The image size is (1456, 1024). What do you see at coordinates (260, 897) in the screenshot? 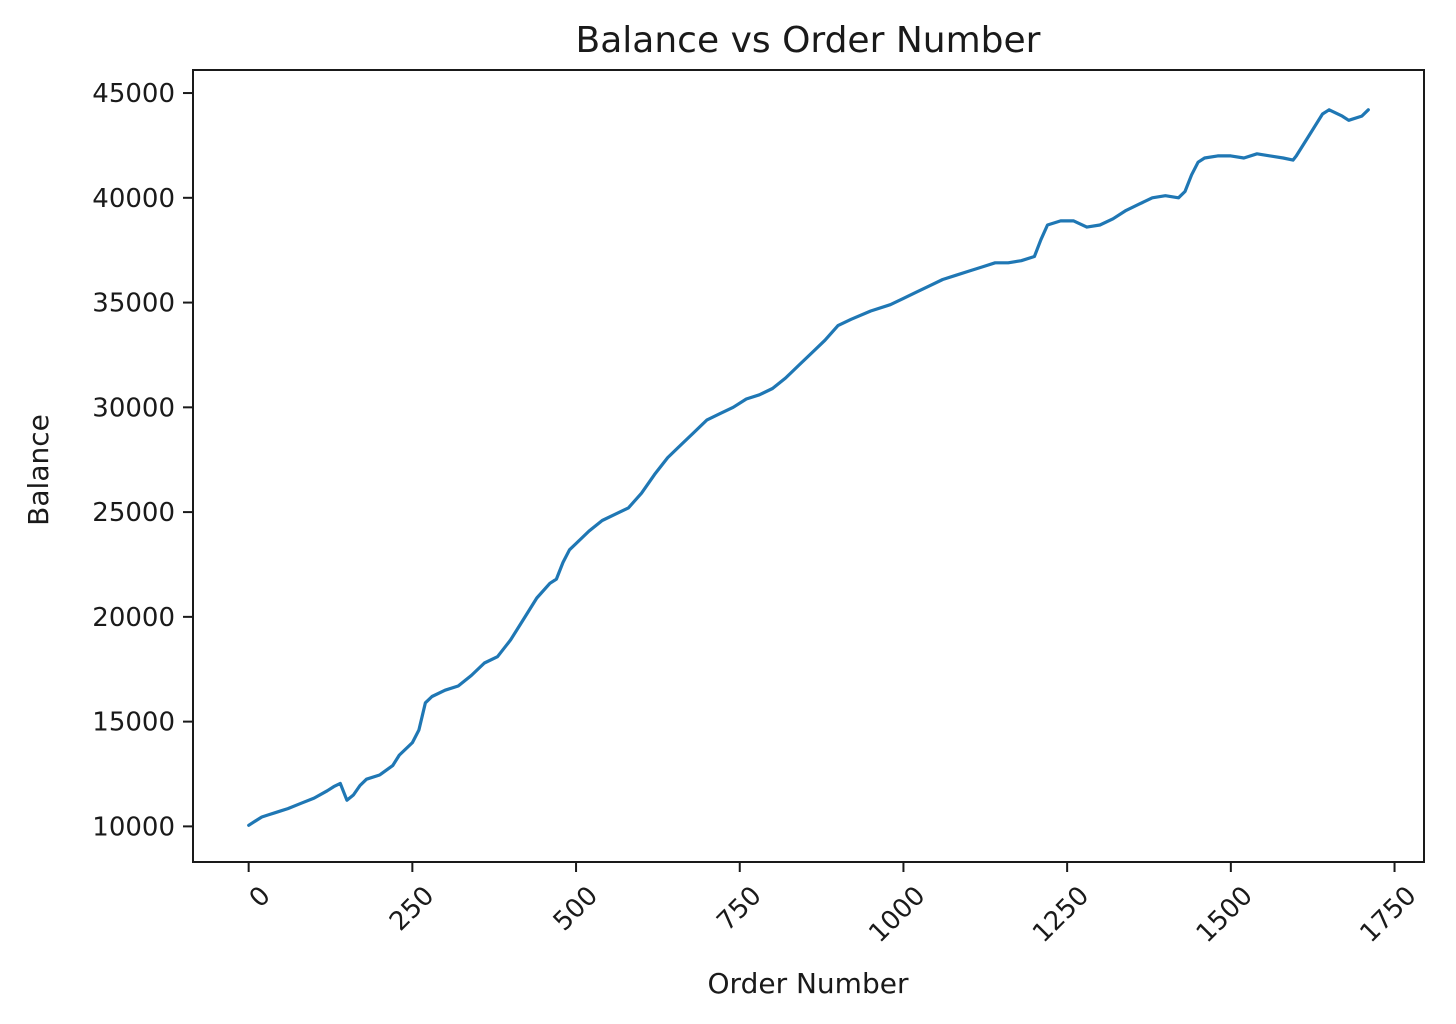
I see `x-tick-label: 0` at bounding box center [260, 897].